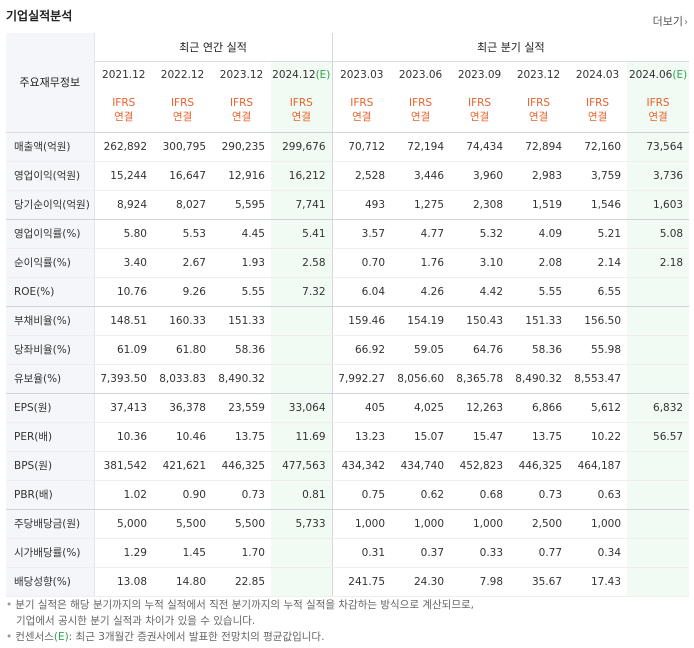 The height and width of the screenshot is (648, 694). What do you see at coordinates (50, 437) in the screenshot?
I see `row-label: PER(배)` at bounding box center [50, 437].